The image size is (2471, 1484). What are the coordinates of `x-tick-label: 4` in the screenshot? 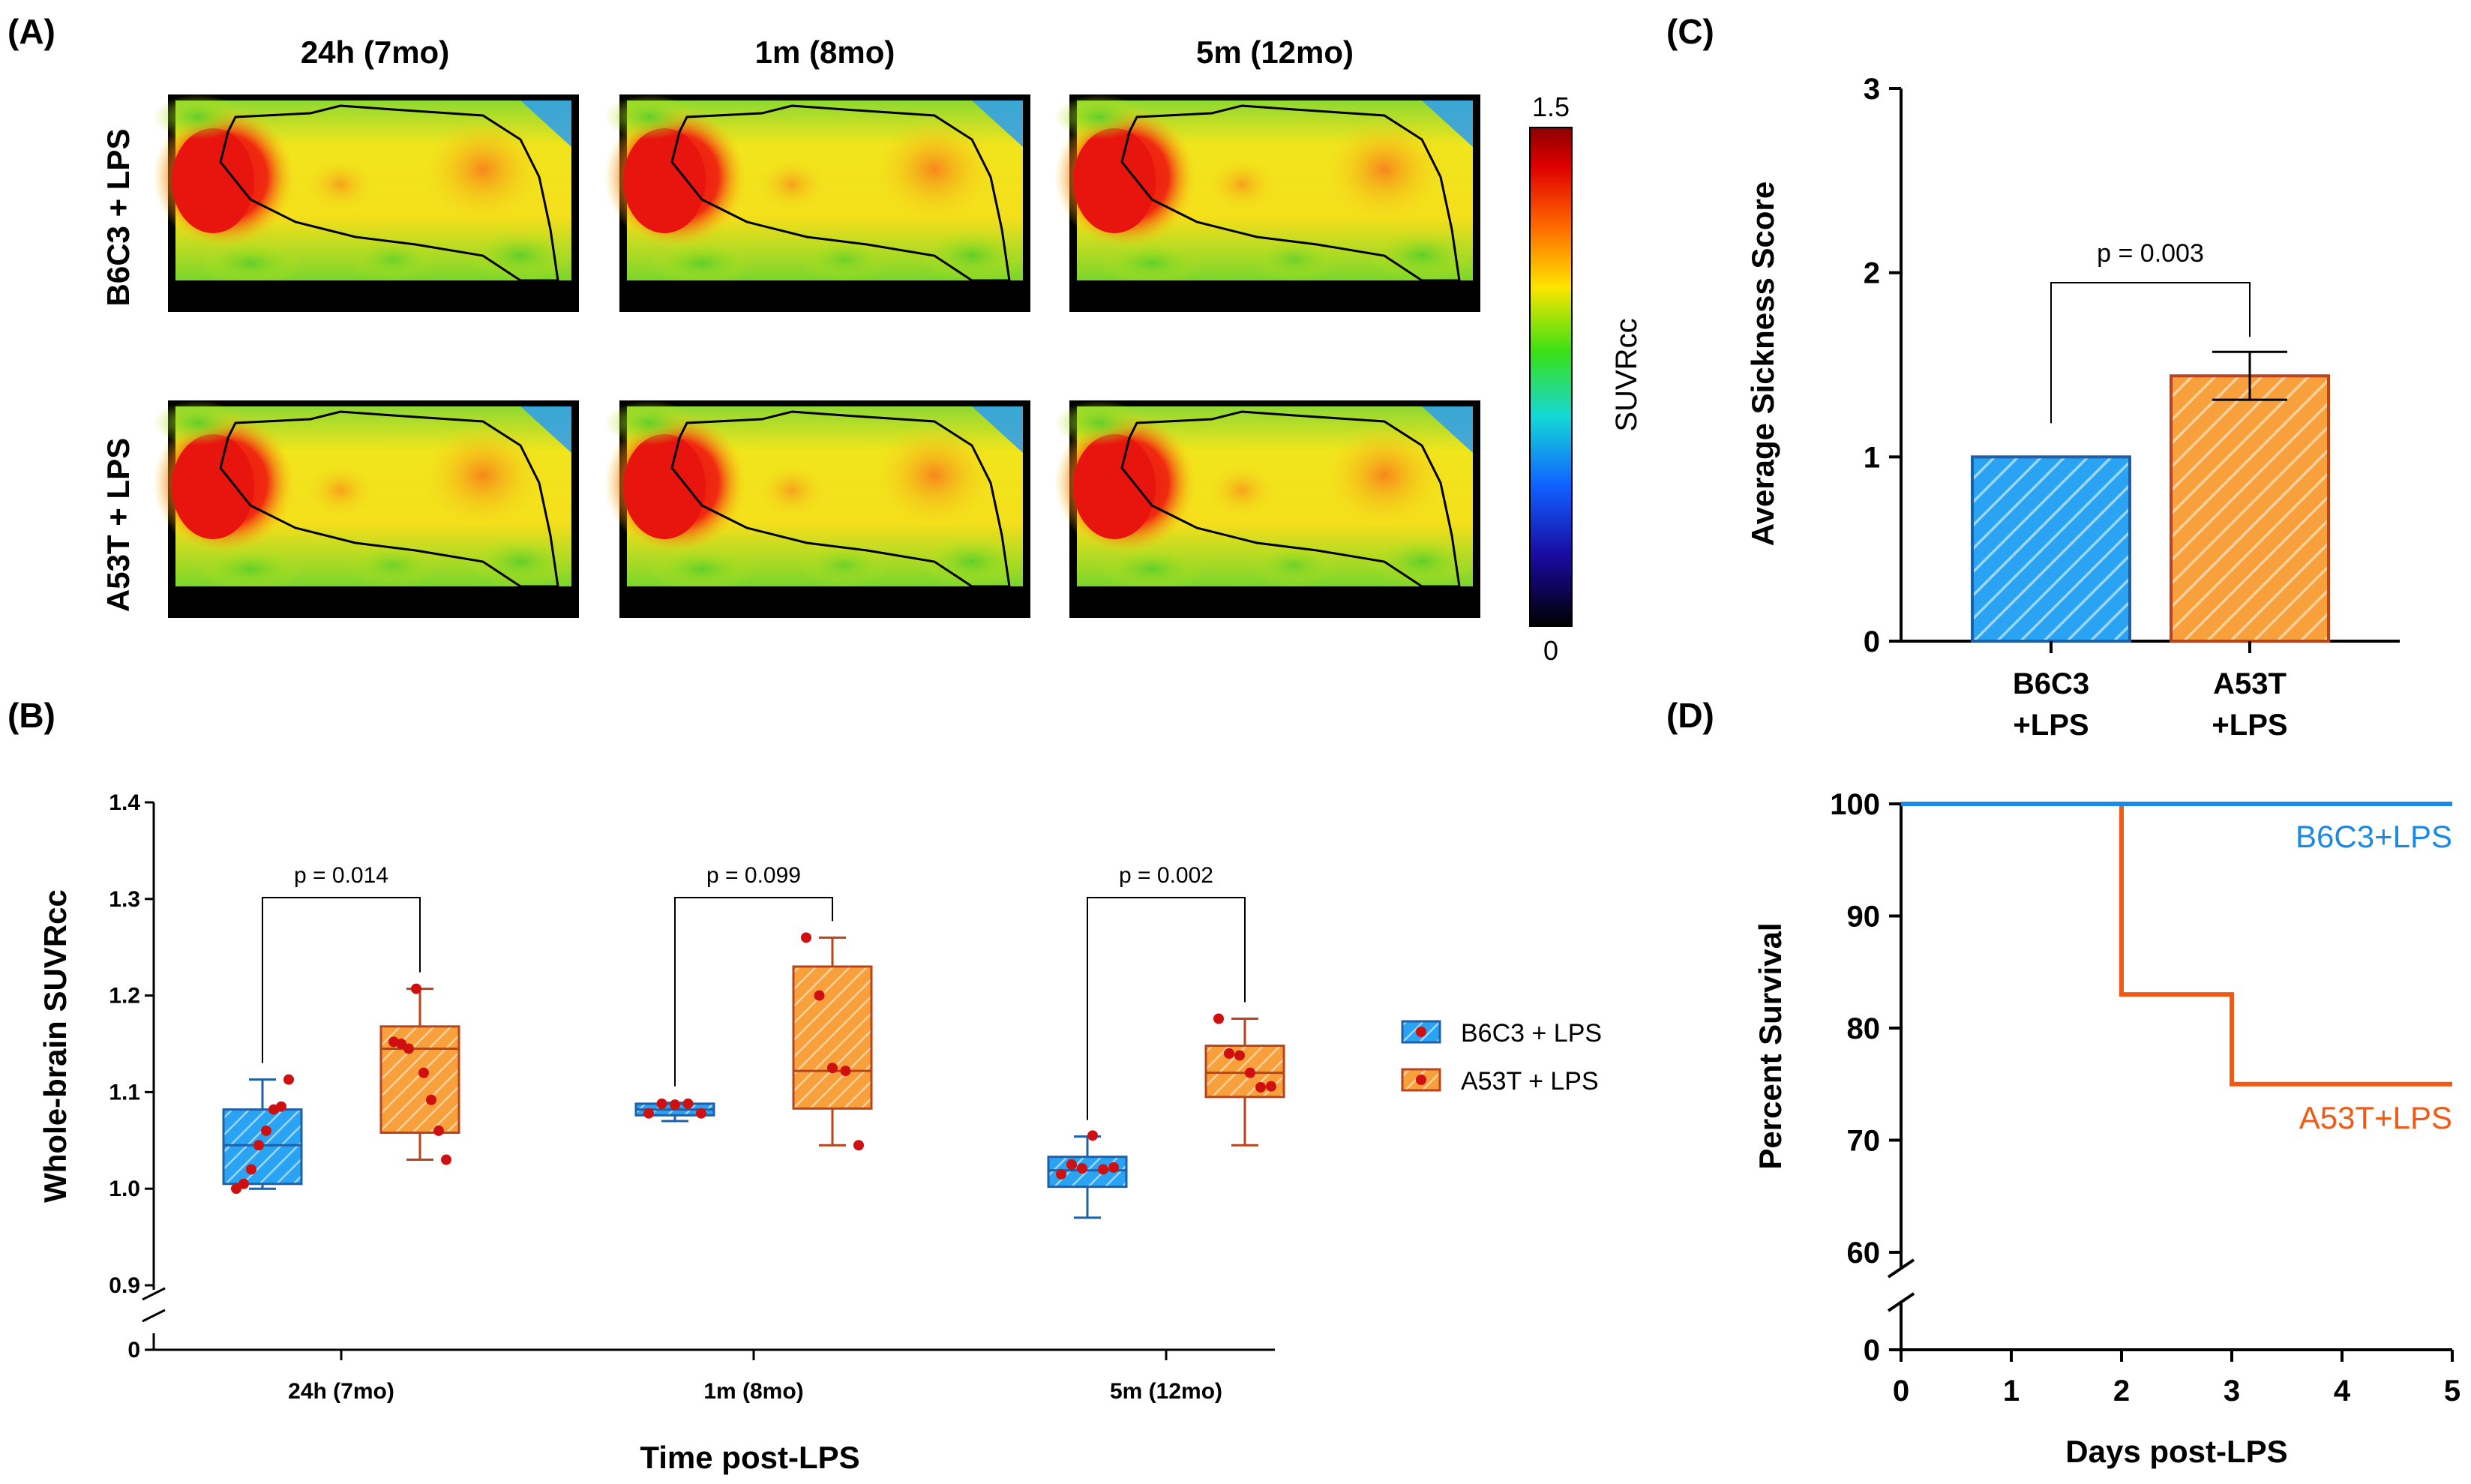 It's located at (2342, 1391).